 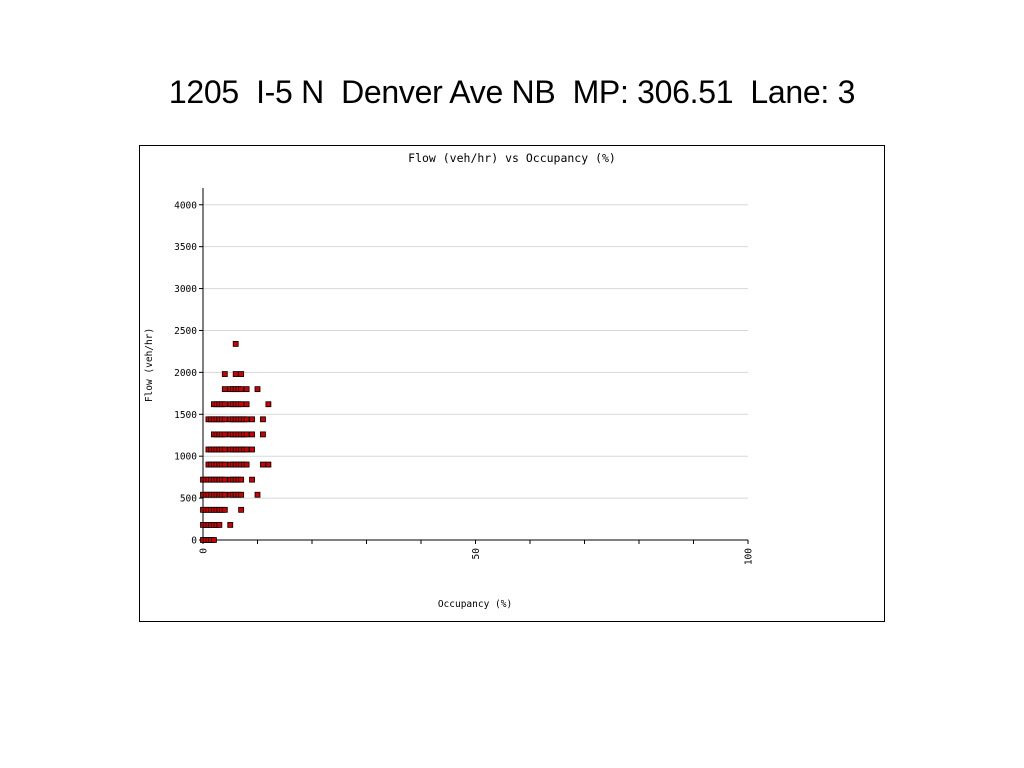 I want to click on y-tick-label: 2000, so click(x=185, y=373).